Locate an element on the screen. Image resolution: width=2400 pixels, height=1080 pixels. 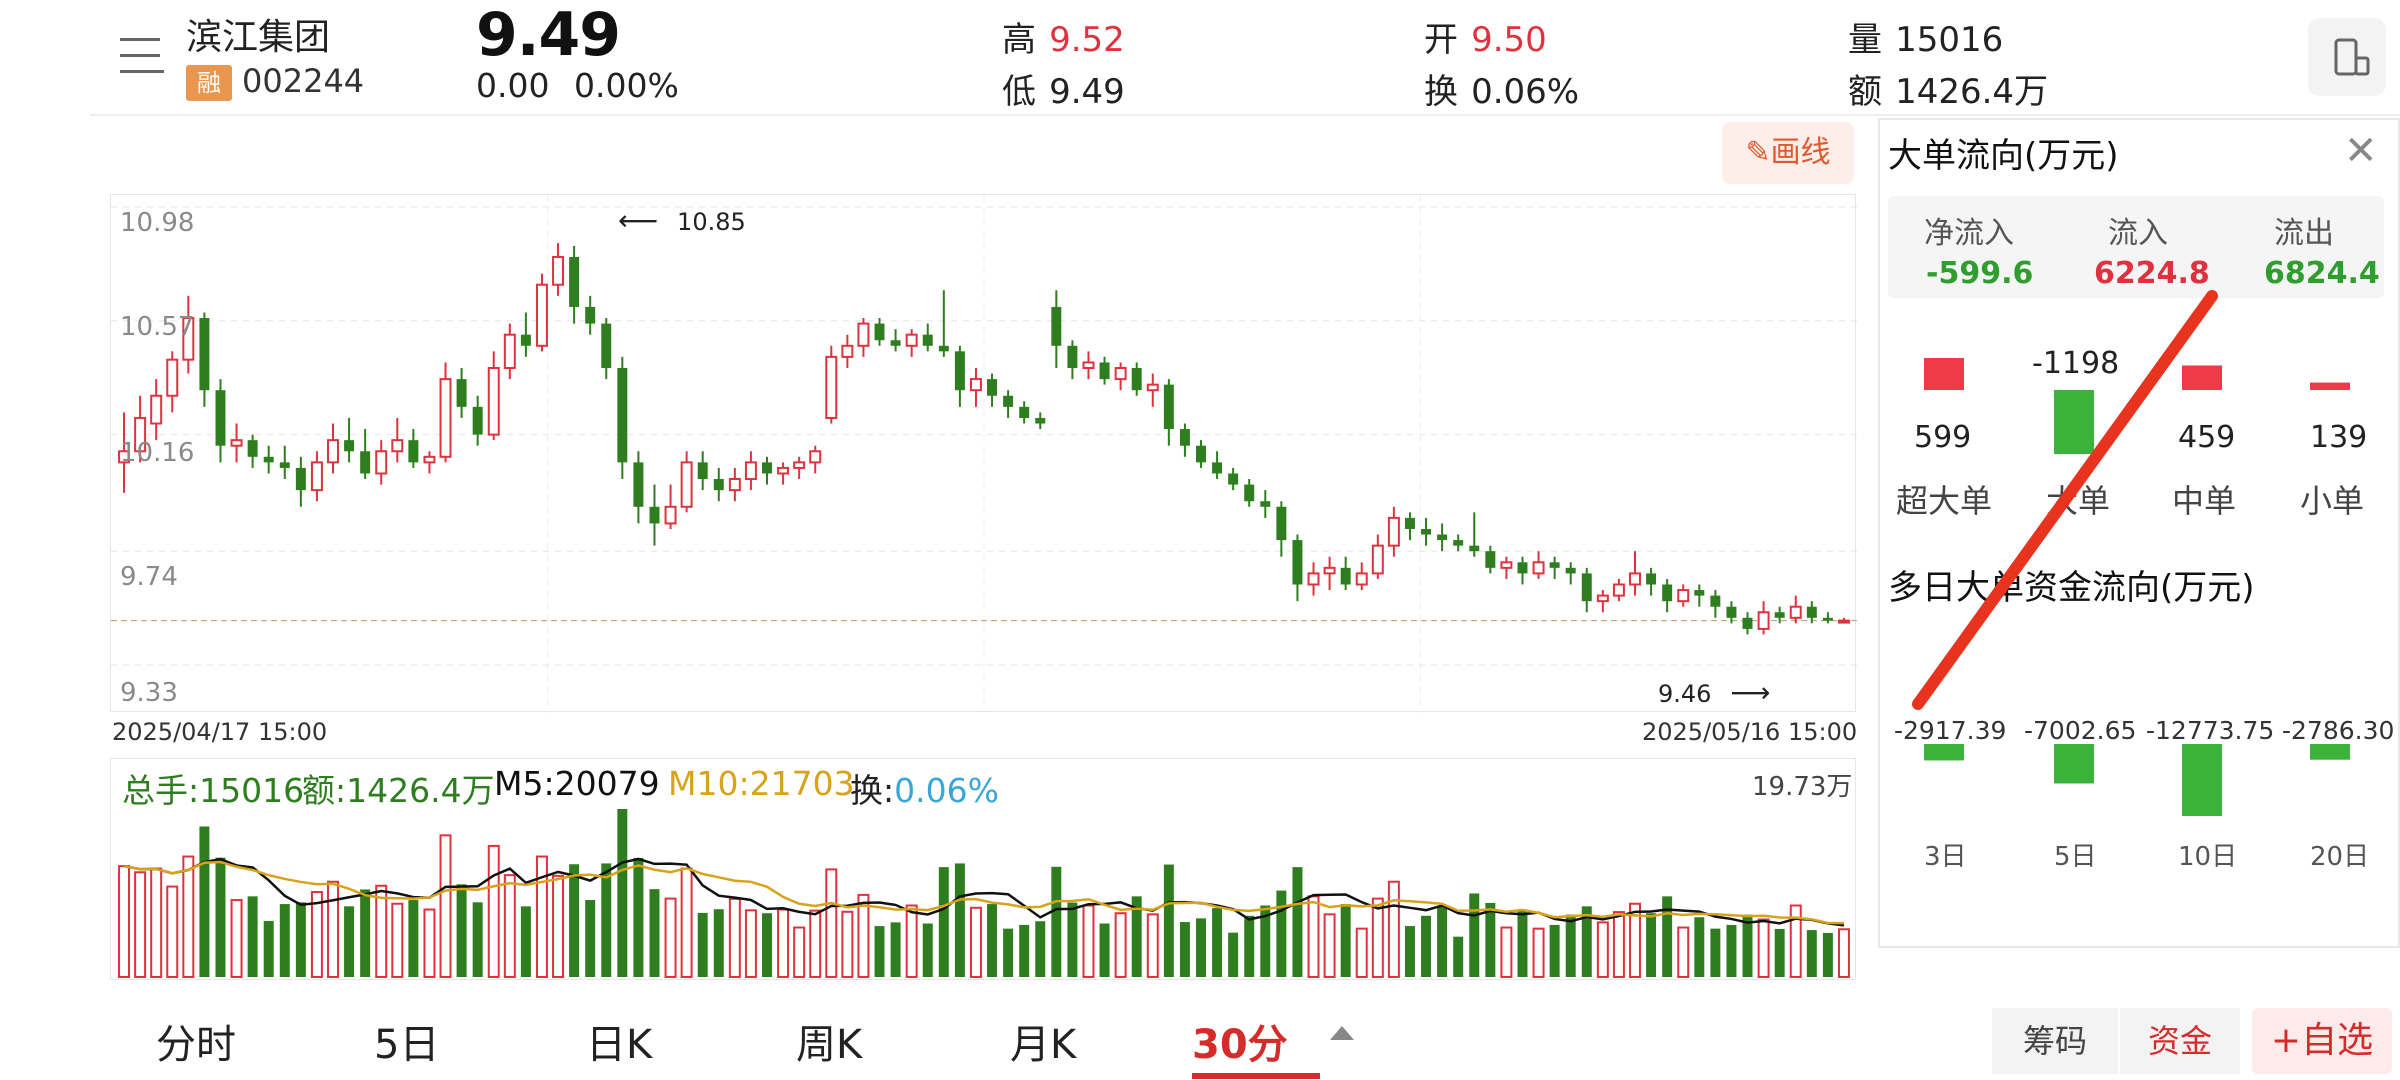
add-watchlist-button: +自选 is located at coordinates (2322, 1041).